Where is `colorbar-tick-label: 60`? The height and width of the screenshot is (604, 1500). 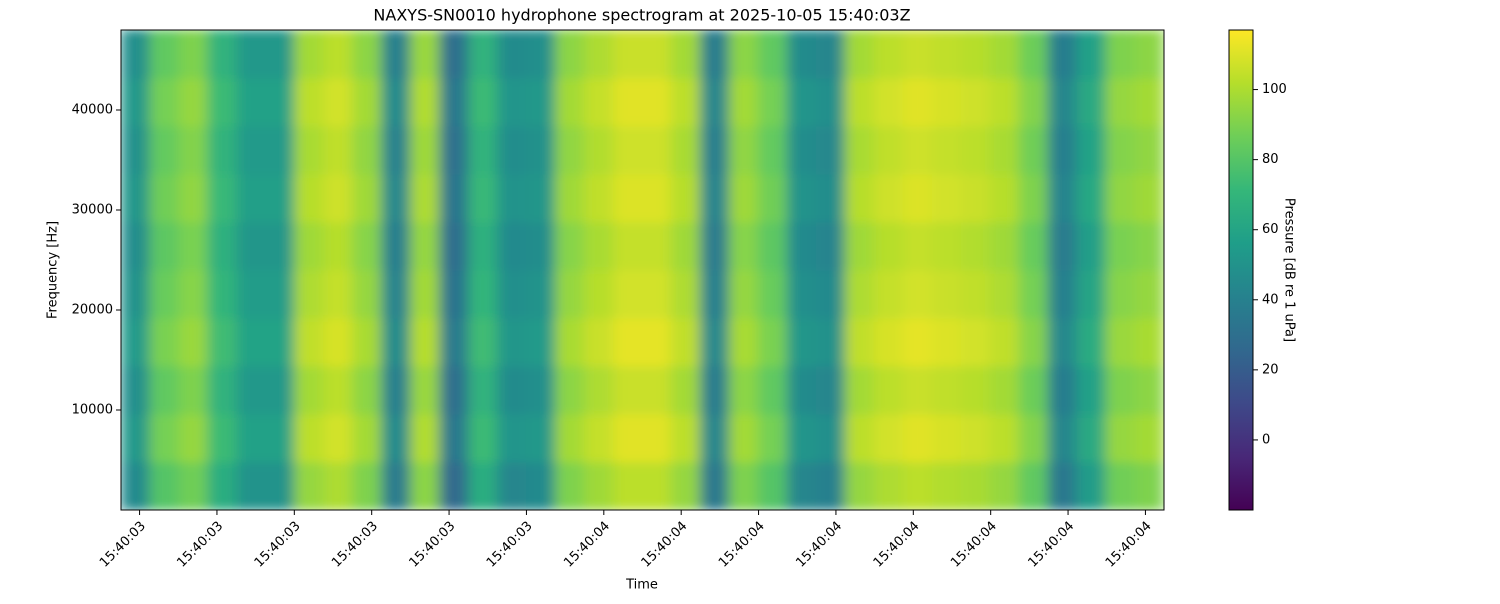
colorbar-tick-label: 60 is located at coordinates (1270, 229).